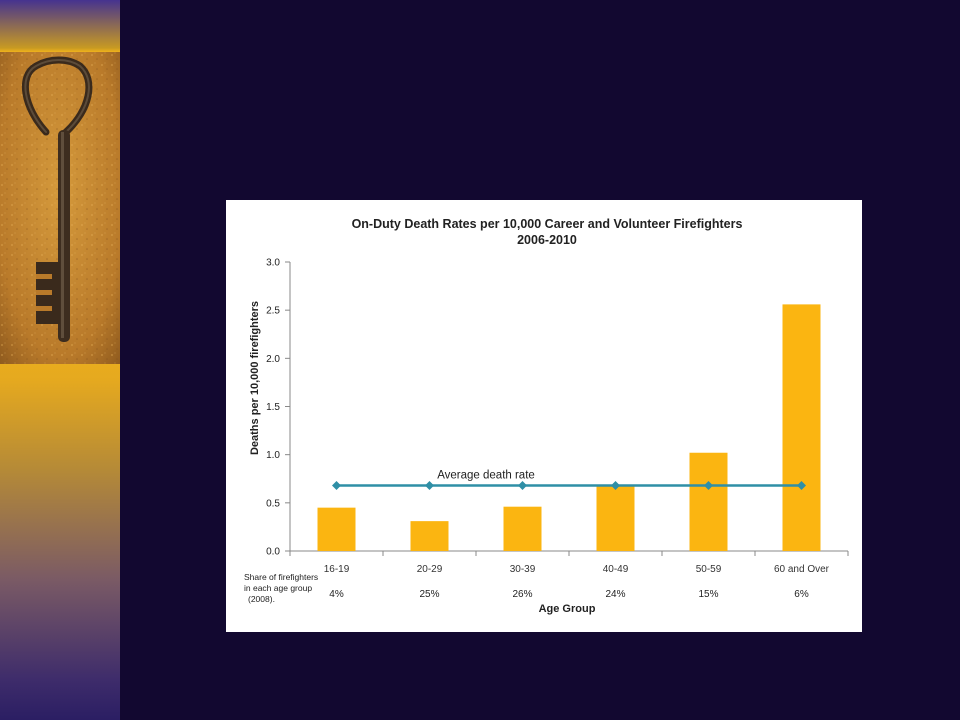 The width and height of the screenshot is (960, 720). Describe the element at coordinates (261, 599) in the screenshot. I see `share-note-line-3: (2008).` at that location.